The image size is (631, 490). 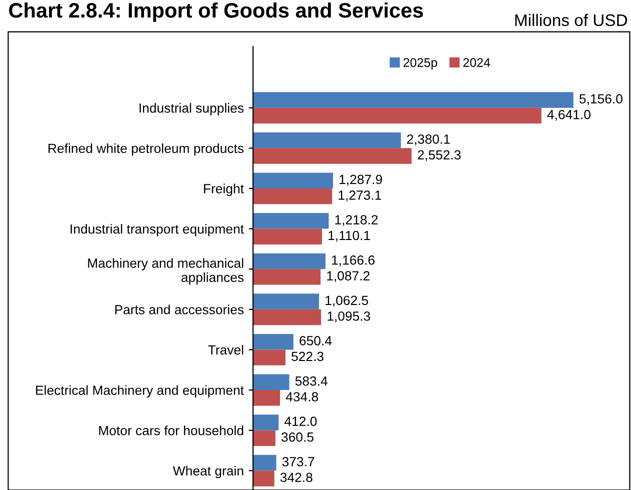 What do you see at coordinates (568, 115) in the screenshot?
I see `data-label: 4,641.0` at bounding box center [568, 115].